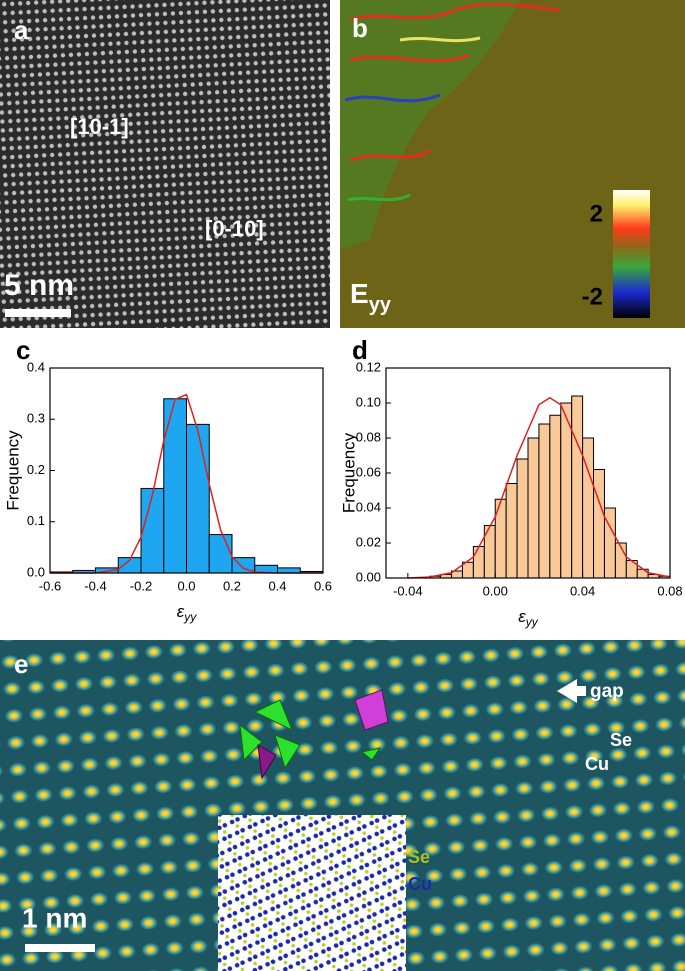 This screenshot has height=971, width=685. Describe the element at coordinates (54, 917) in the screenshot. I see `scale-bar-label: 1 nm` at that location.